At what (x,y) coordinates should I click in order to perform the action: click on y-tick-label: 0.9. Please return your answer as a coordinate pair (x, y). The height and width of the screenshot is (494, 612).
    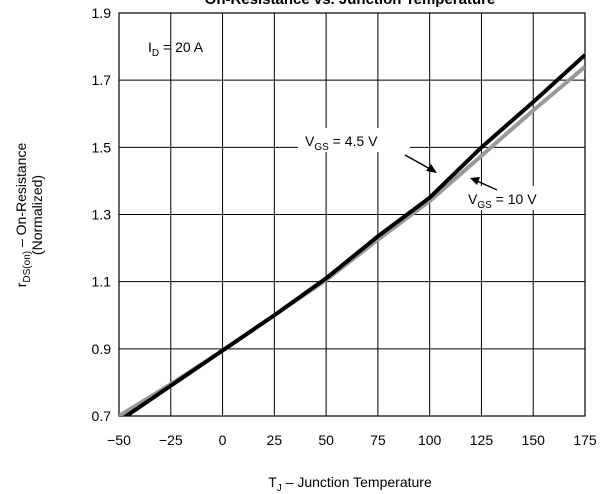
    Looking at the image, I should click on (102, 349).